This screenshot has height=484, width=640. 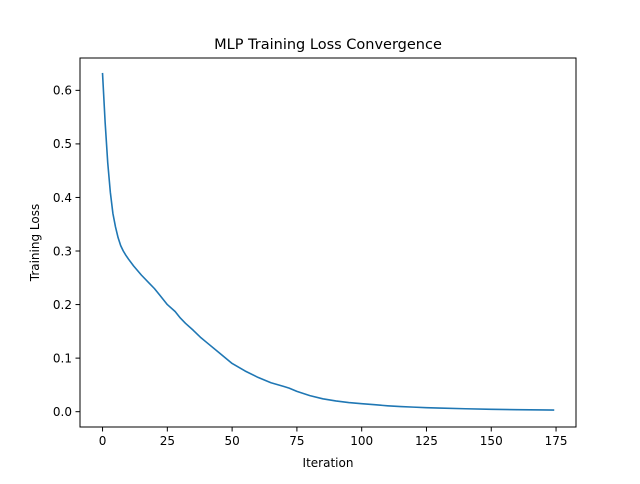 What do you see at coordinates (62, 251) in the screenshot?
I see `y-tick-label: 0.3` at bounding box center [62, 251].